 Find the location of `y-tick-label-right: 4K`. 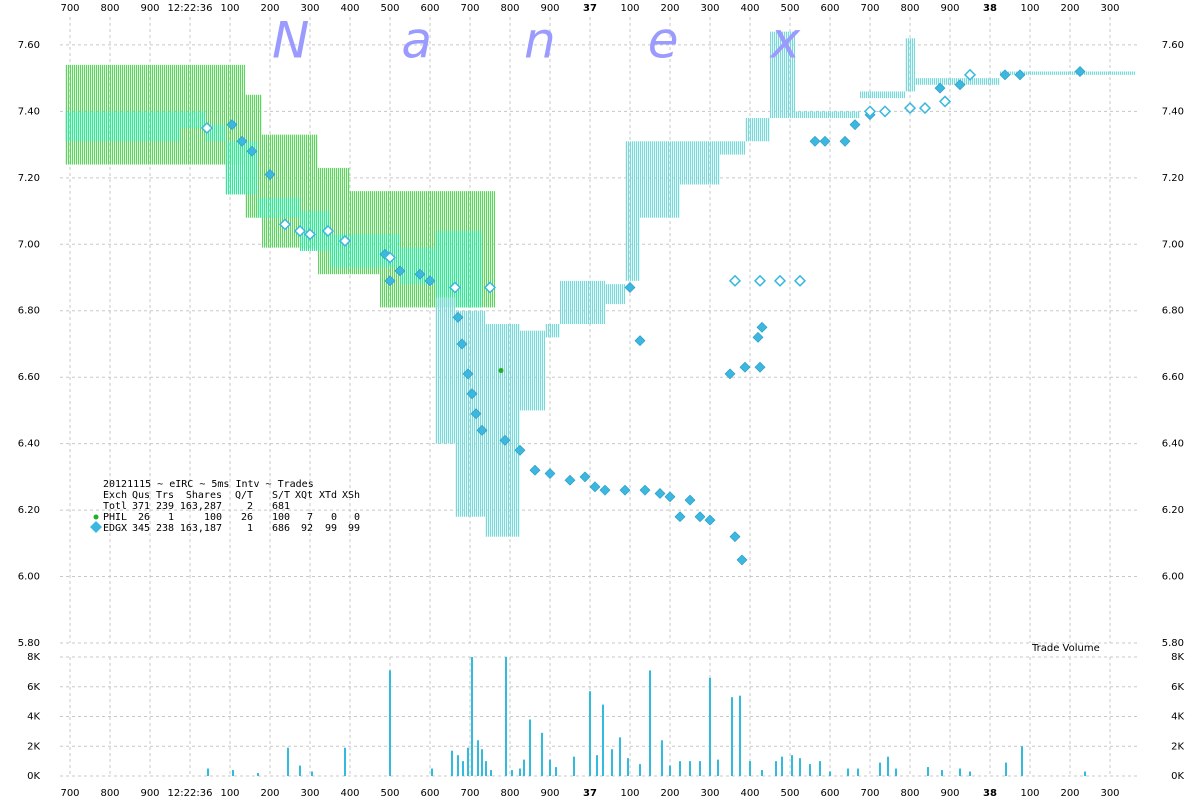

y-tick-label-right: 4K is located at coordinates (1177, 717).